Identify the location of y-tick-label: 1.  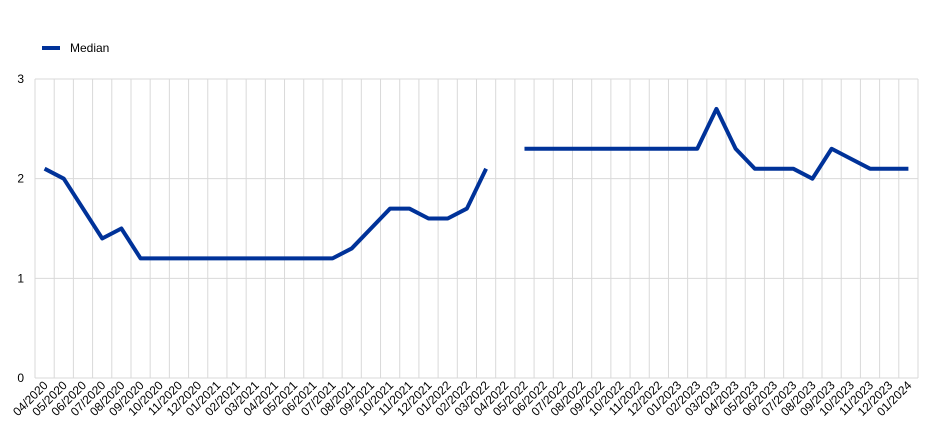
(20, 278).